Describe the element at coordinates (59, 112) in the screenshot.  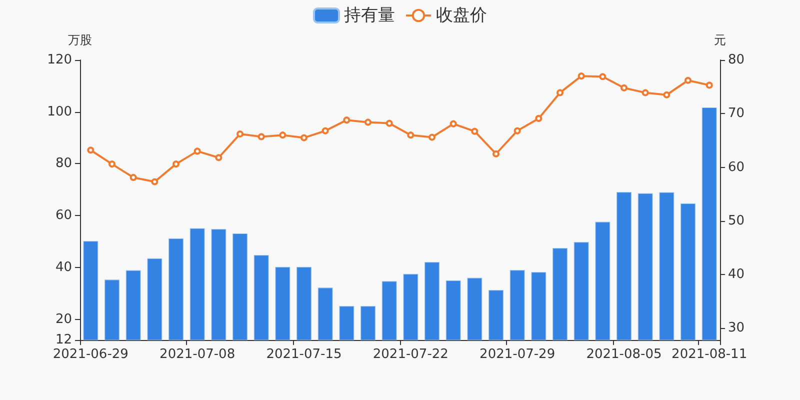
I see `y-tick-label: 100` at that location.